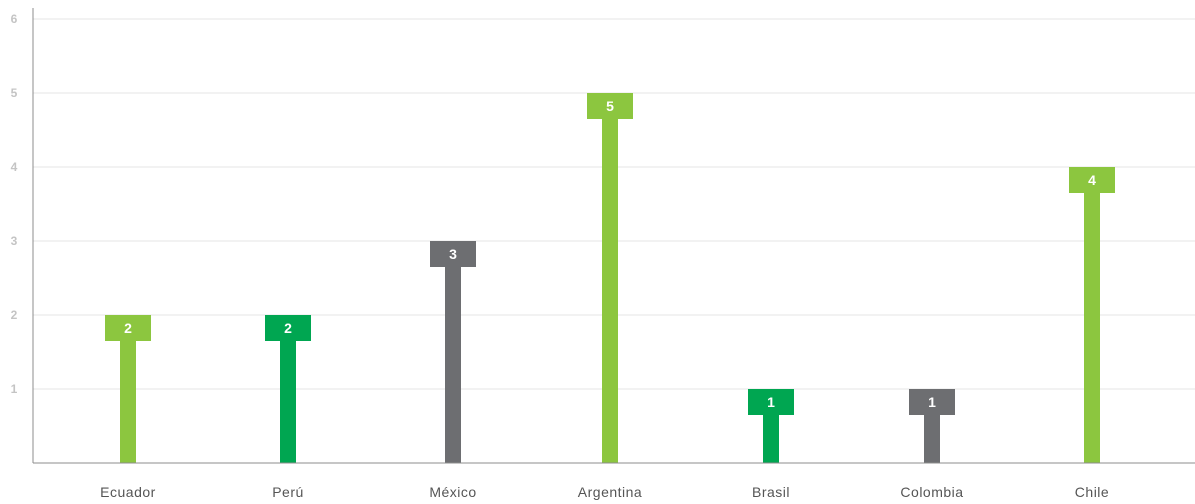 The height and width of the screenshot is (504, 1195). I want to click on x-tick-label: México, so click(452, 492).